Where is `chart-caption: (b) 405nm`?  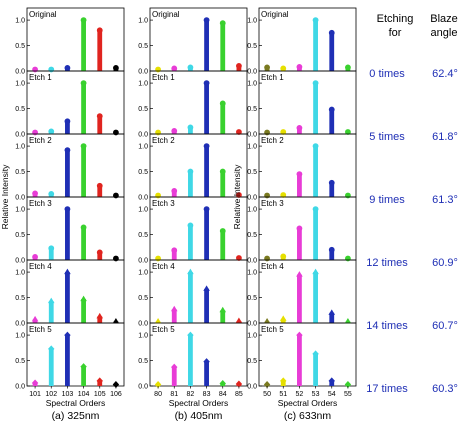 chart-caption: (b) 405nm is located at coordinates (199, 416).